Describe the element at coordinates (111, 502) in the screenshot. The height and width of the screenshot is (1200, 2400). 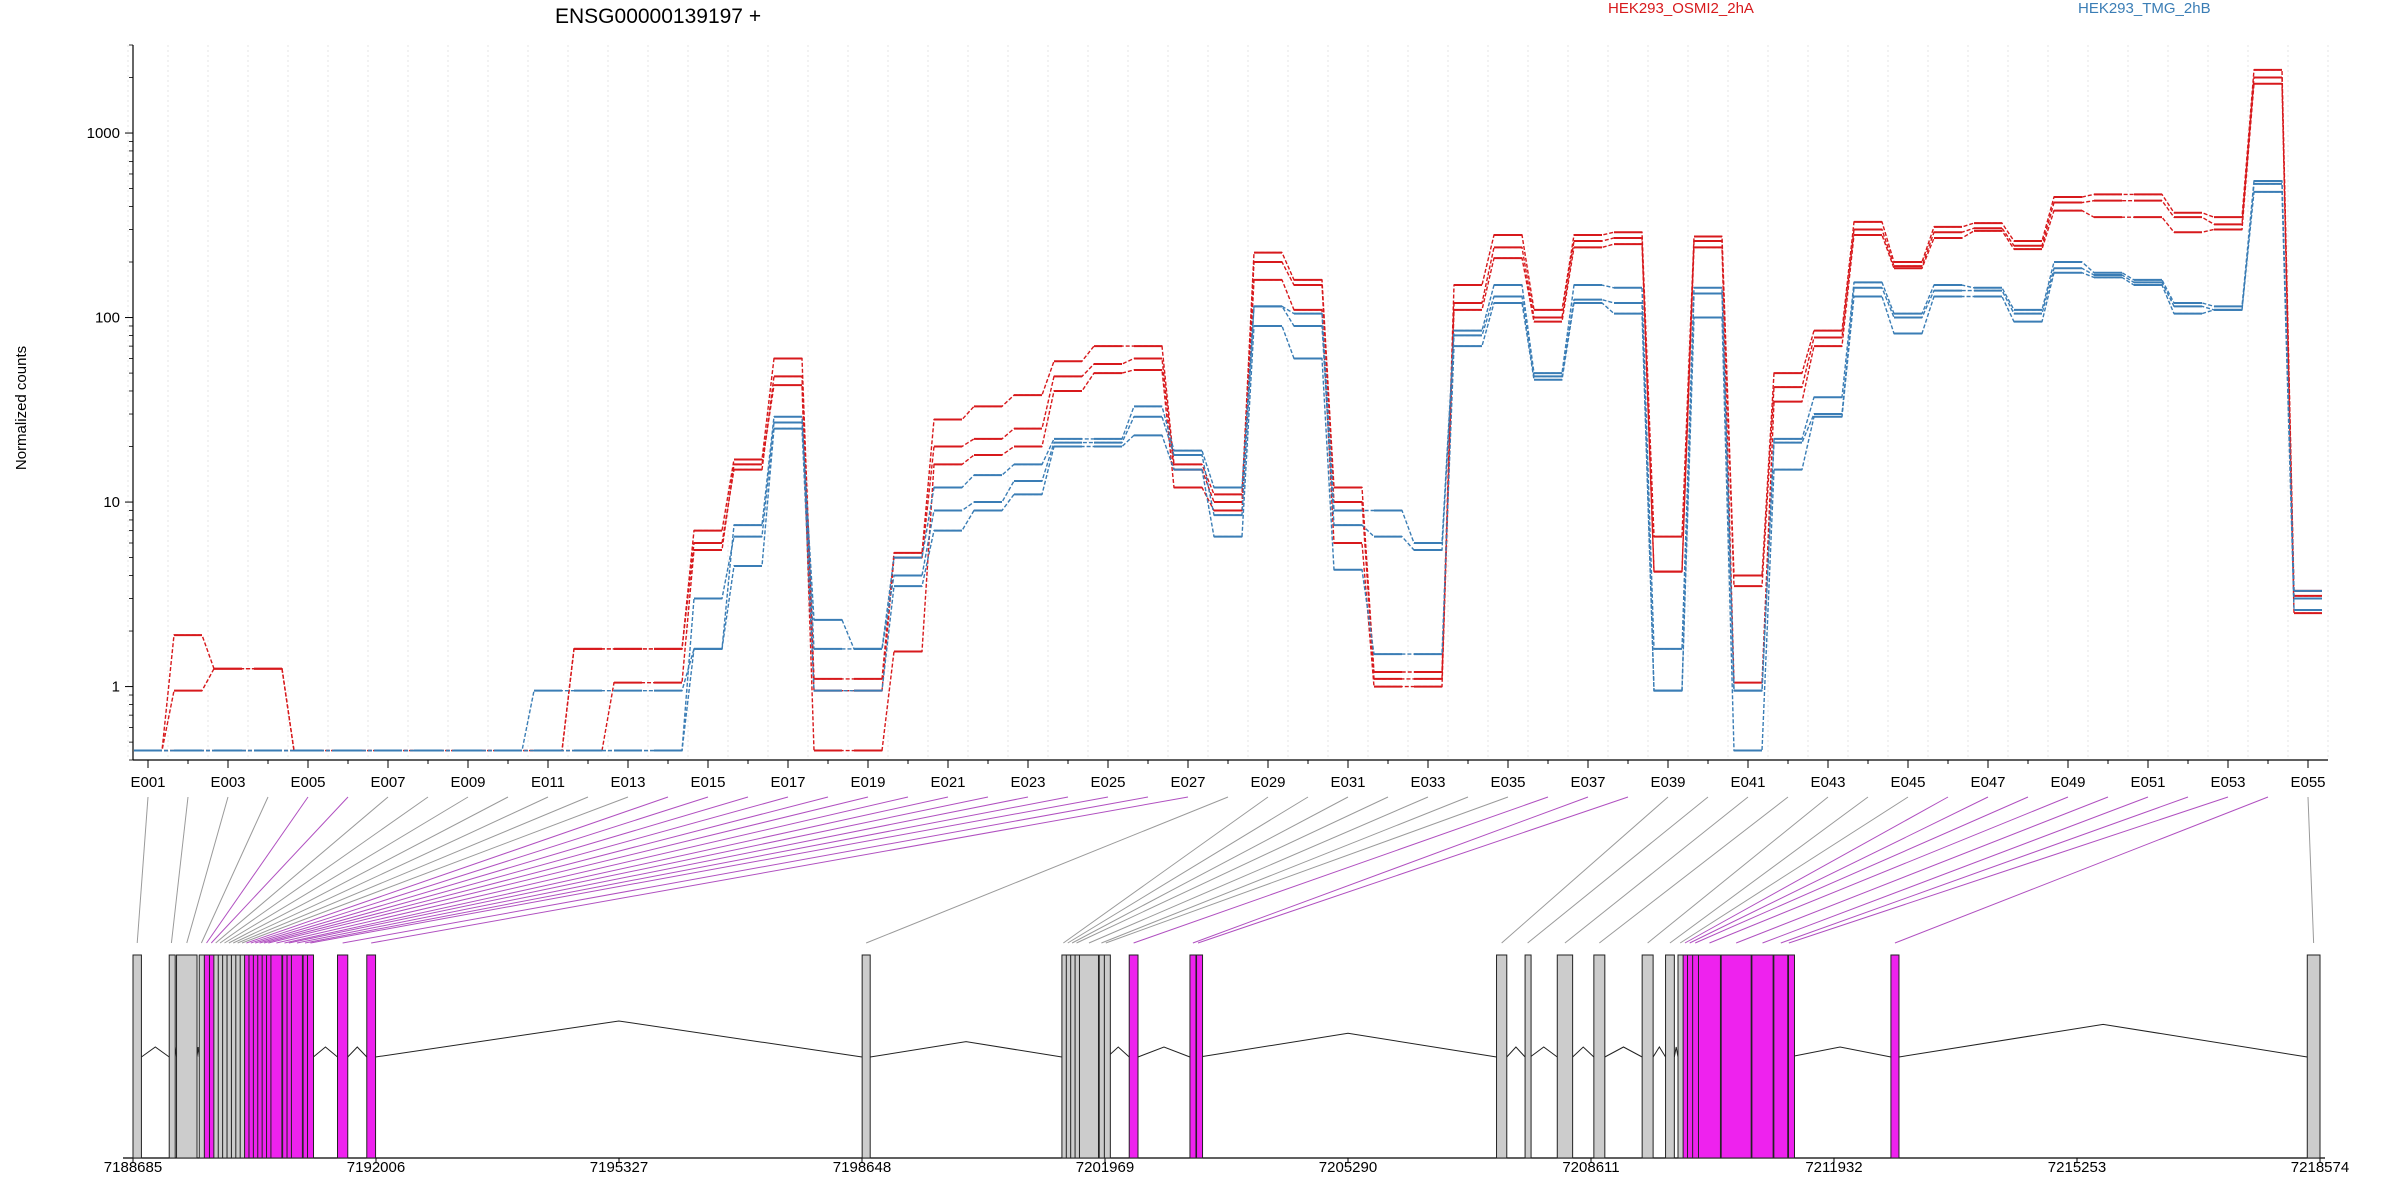
I see `y-tick-label: 10` at that location.